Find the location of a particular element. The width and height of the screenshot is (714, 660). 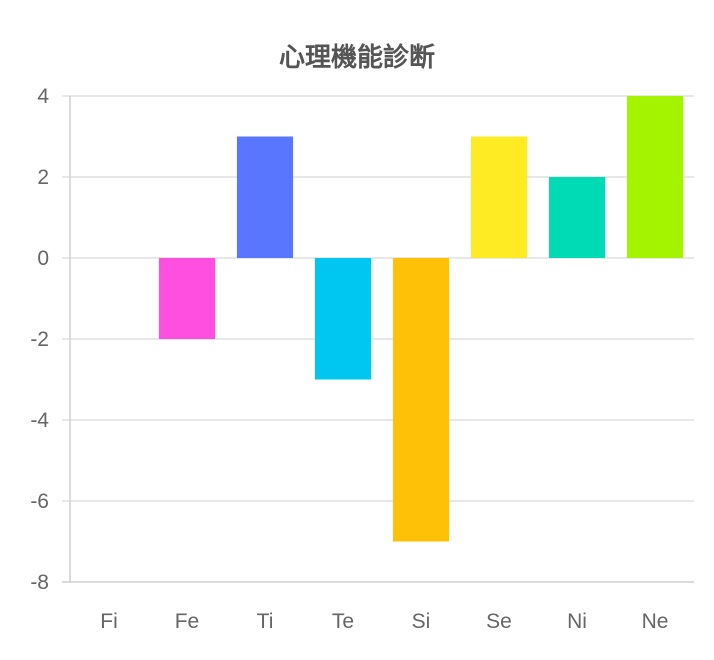

y-tick-label: 4 is located at coordinates (43, 96).